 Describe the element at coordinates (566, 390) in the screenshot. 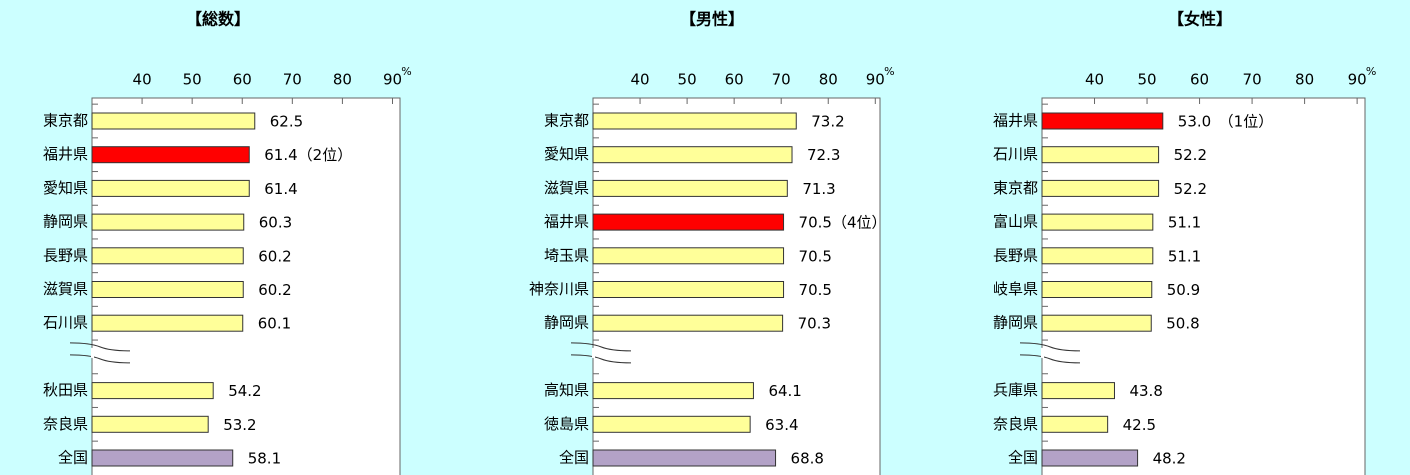

I see `y-tick-label: 高知県` at that location.